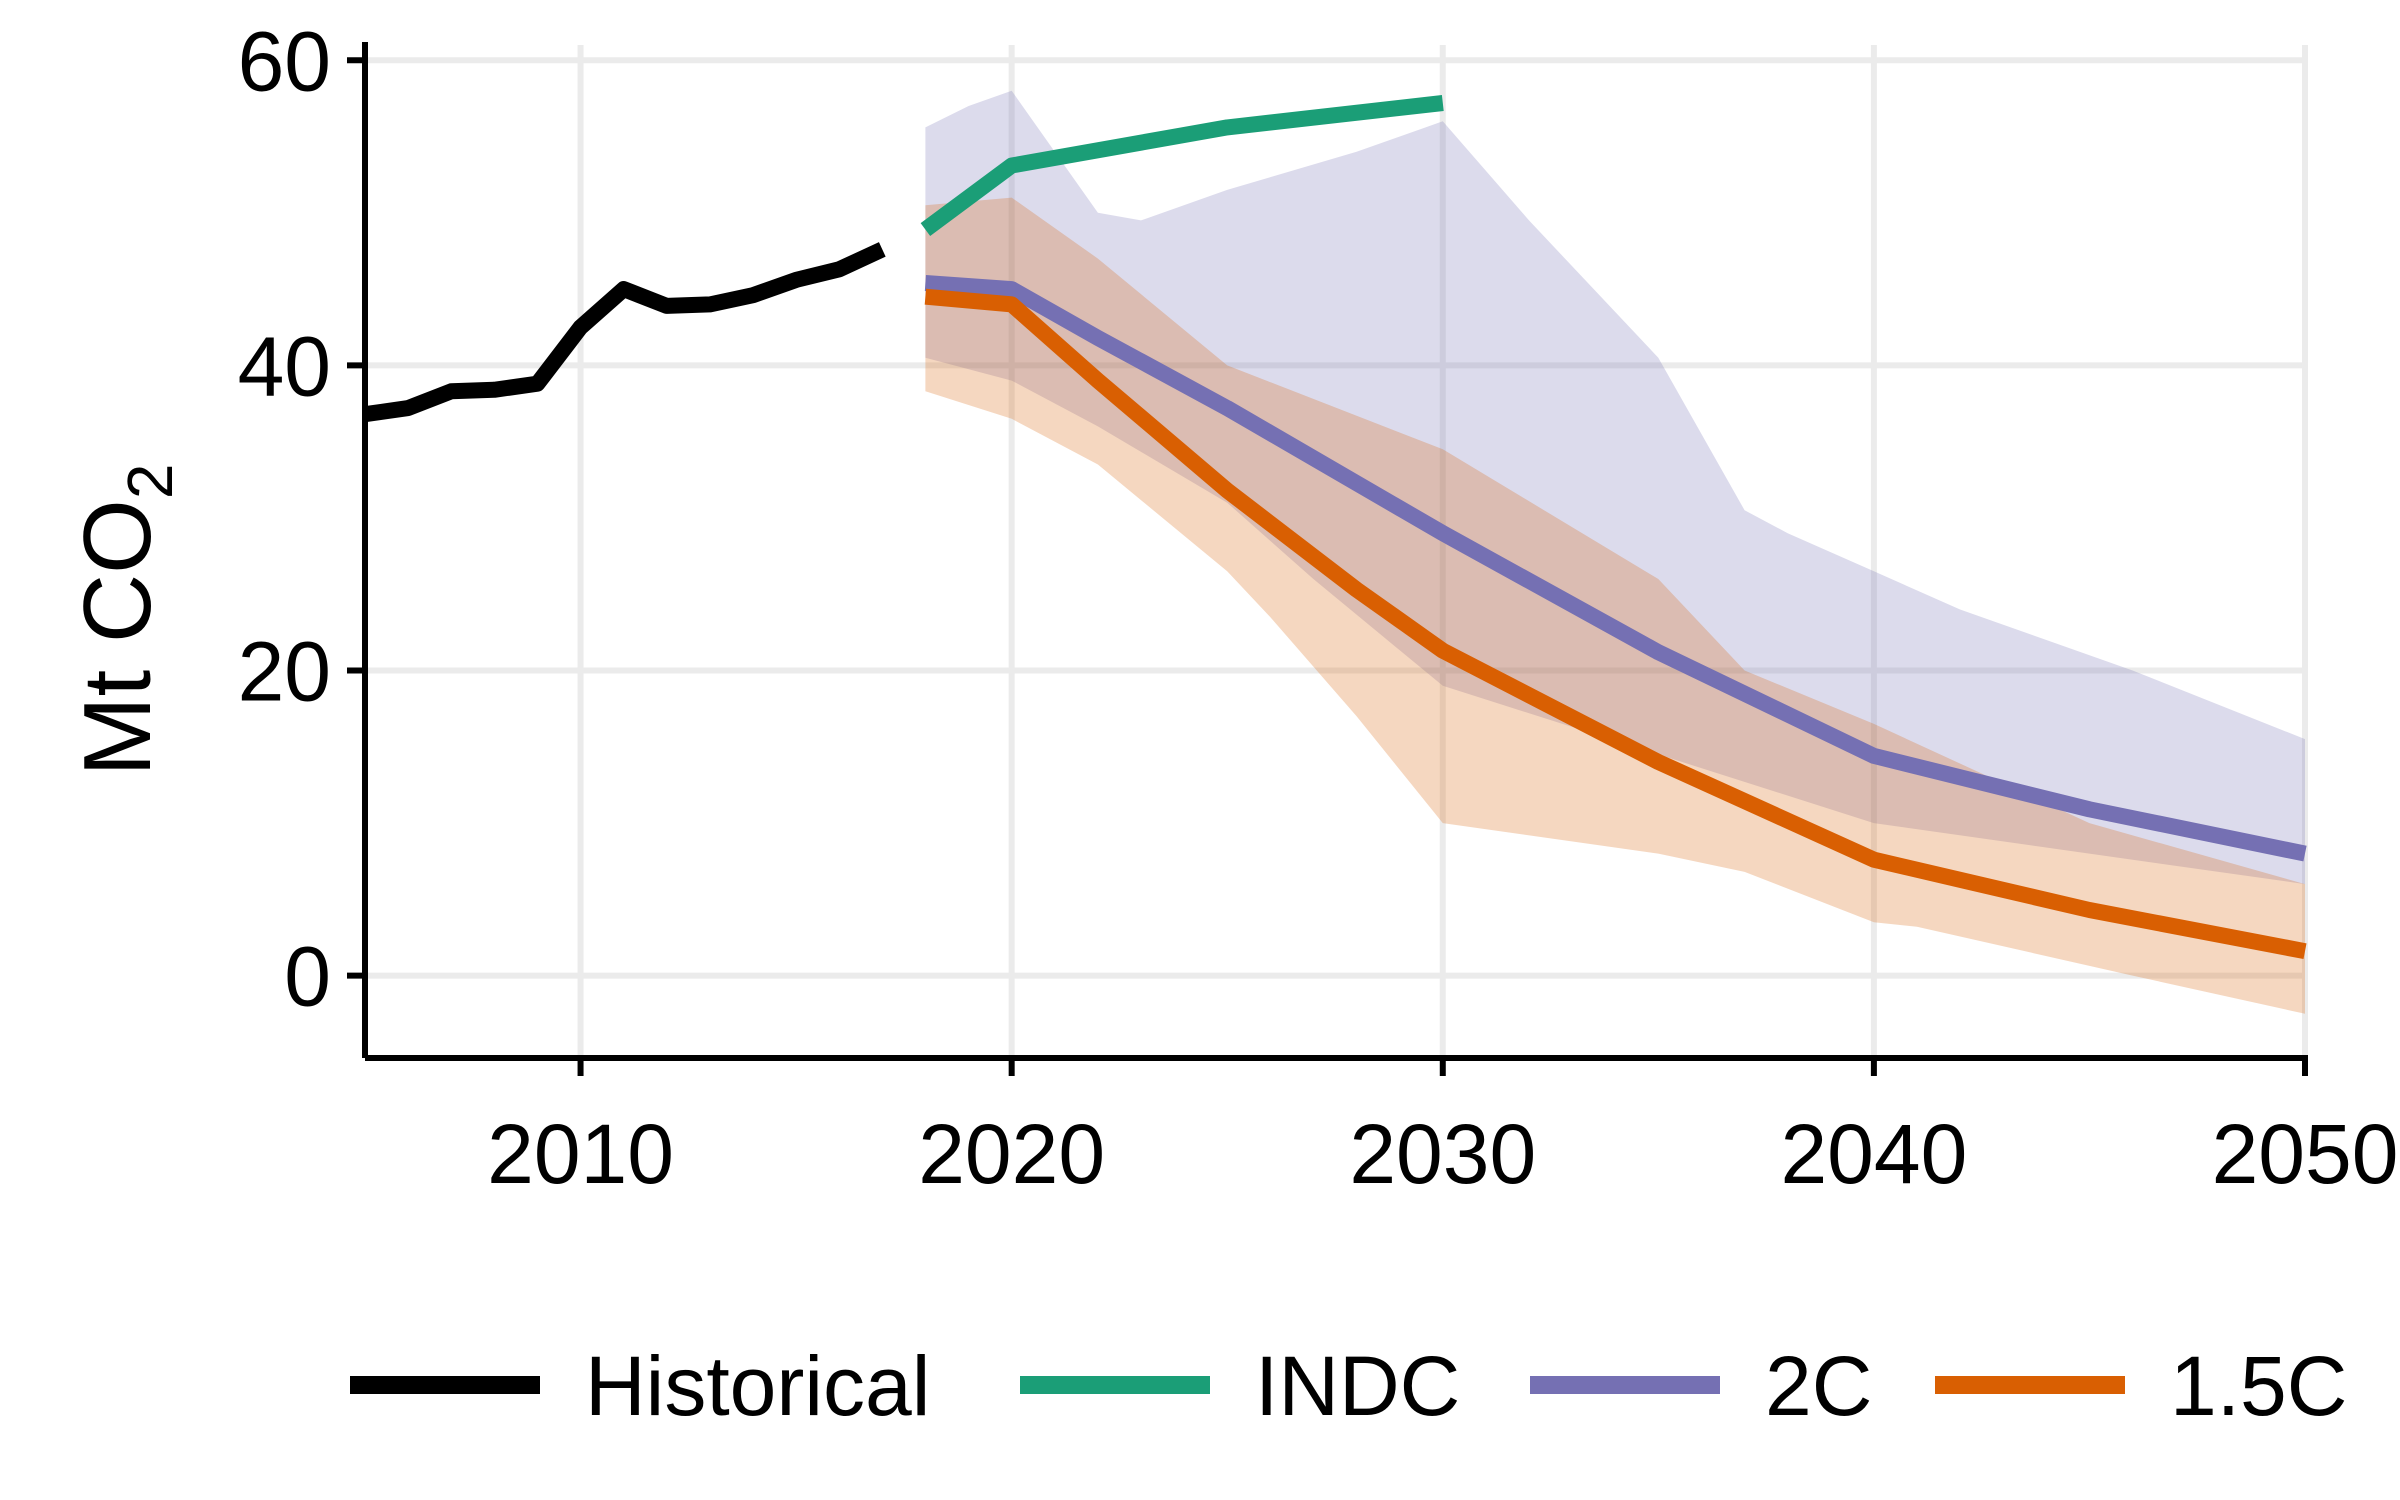 This screenshot has width=2400, height=1500. Describe the element at coordinates (150, 482) in the screenshot. I see `y-axis-title-subscript: 2` at that location.